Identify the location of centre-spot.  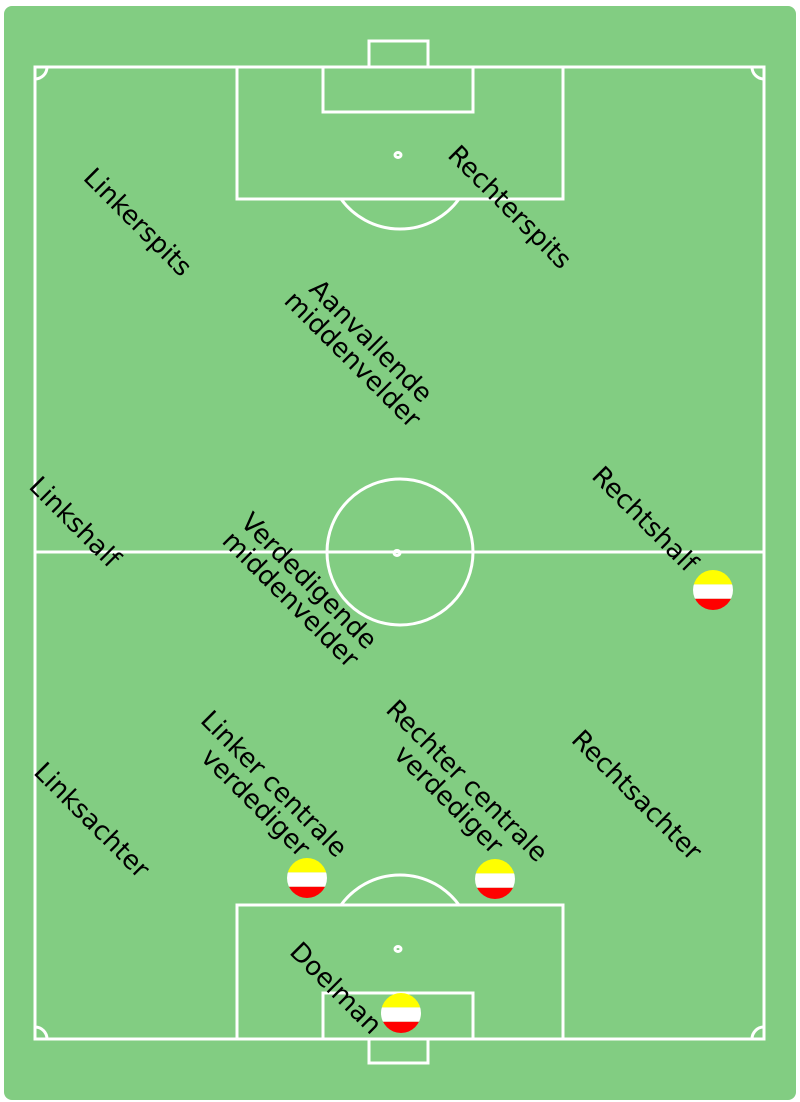
(397, 553).